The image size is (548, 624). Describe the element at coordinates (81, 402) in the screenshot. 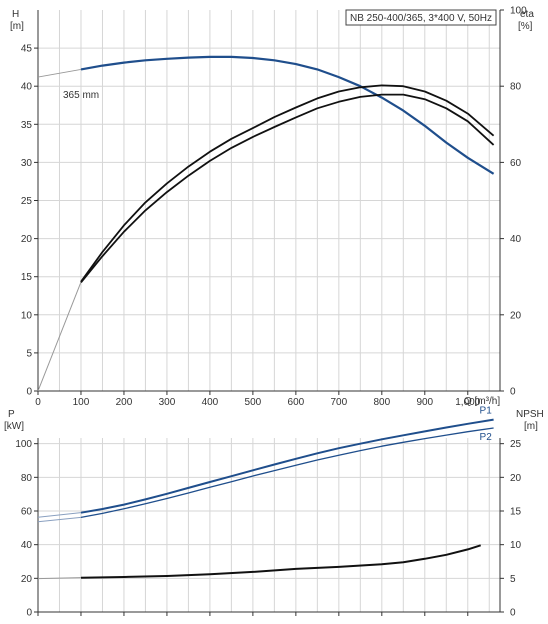

I see `x-tick-label: 100` at that location.